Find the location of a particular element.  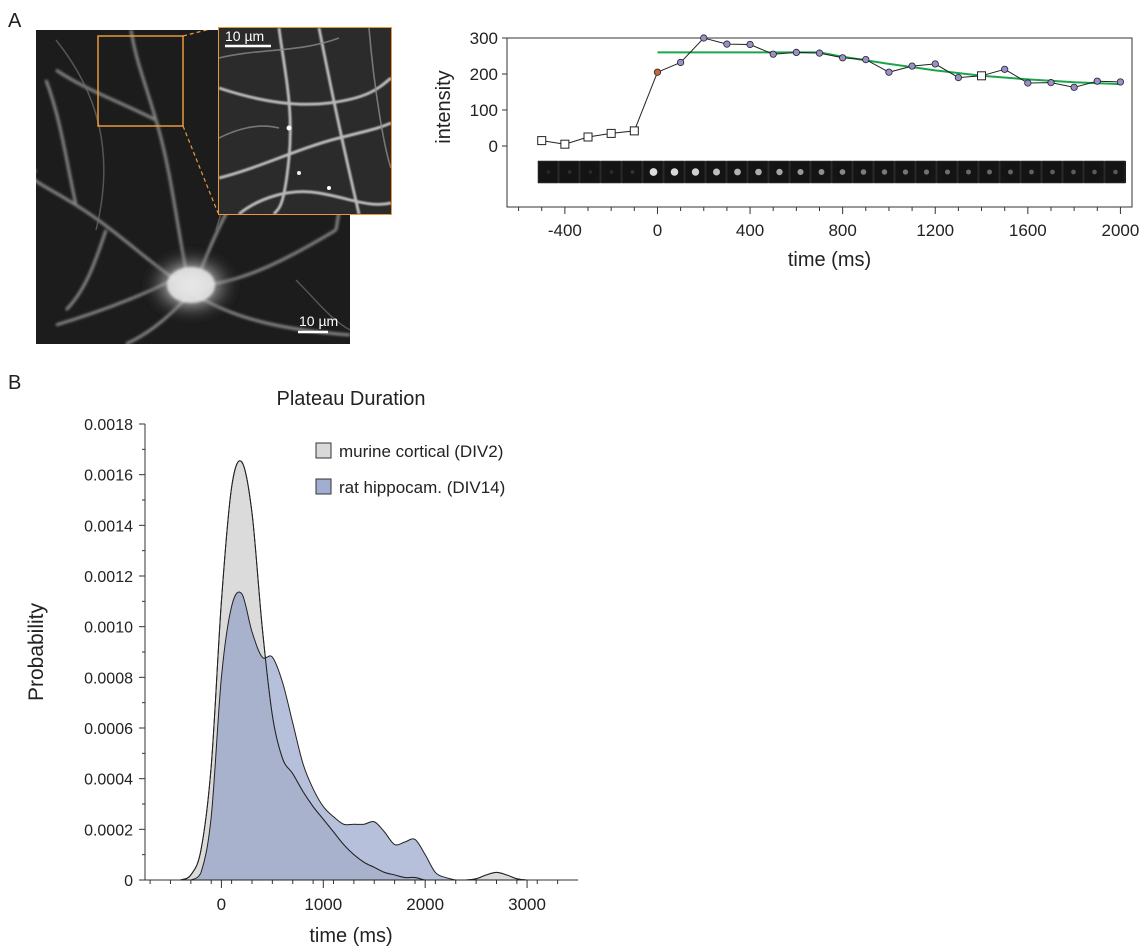

x-tick-label-a: -400 is located at coordinates (565, 230).